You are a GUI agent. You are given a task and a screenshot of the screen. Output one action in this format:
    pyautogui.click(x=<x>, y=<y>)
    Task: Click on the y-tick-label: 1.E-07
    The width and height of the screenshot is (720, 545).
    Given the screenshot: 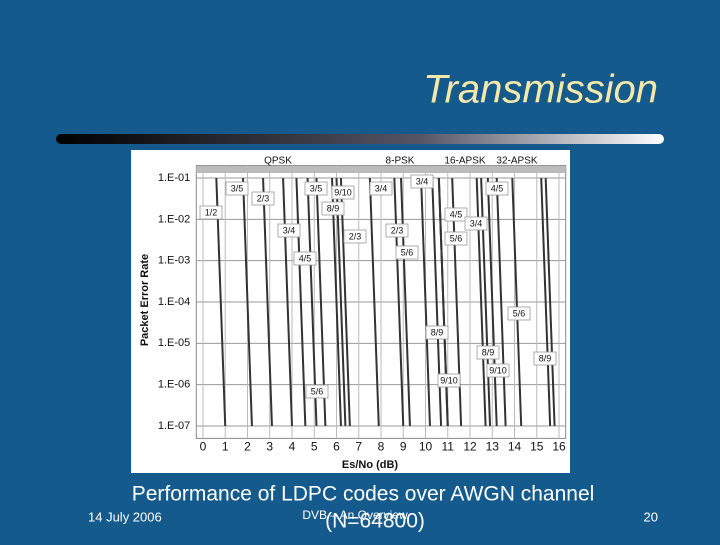 What is the action you would take?
    pyautogui.click(x=174, y=426)
    